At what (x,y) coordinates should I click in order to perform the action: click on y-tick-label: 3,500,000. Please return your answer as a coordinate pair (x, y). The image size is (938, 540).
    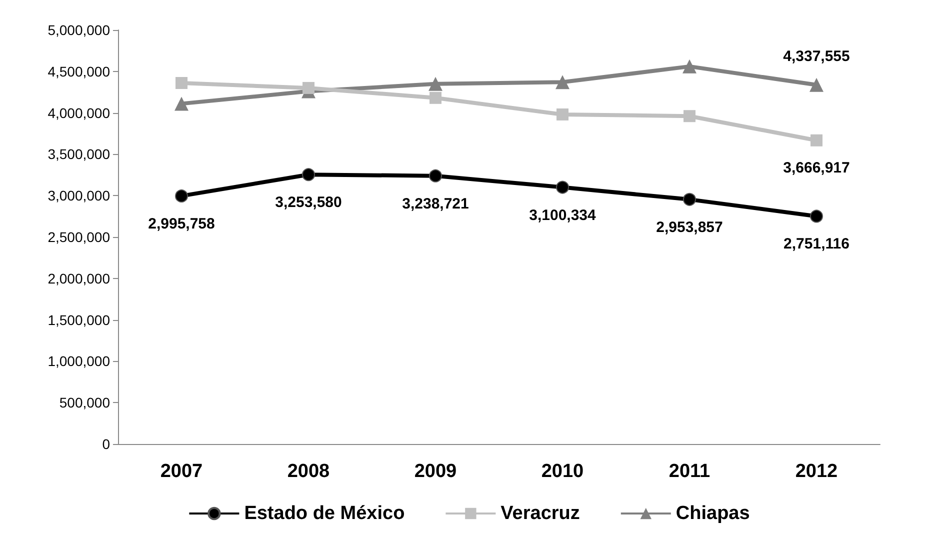
    Looking at the image, I should click on (79, 154).